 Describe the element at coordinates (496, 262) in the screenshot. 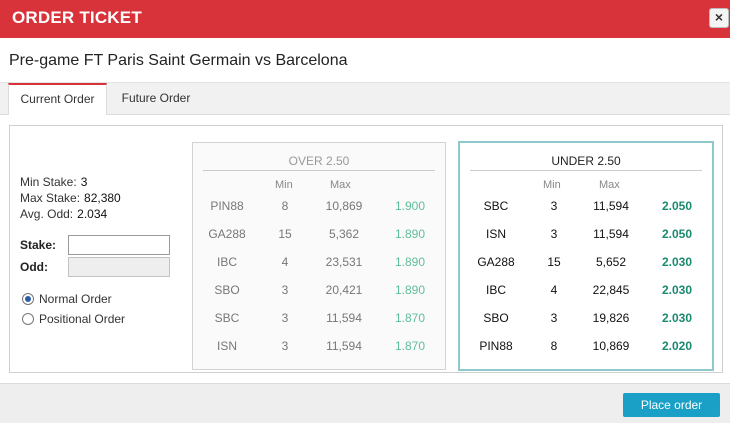

I see `under-book: GA288` at that location.